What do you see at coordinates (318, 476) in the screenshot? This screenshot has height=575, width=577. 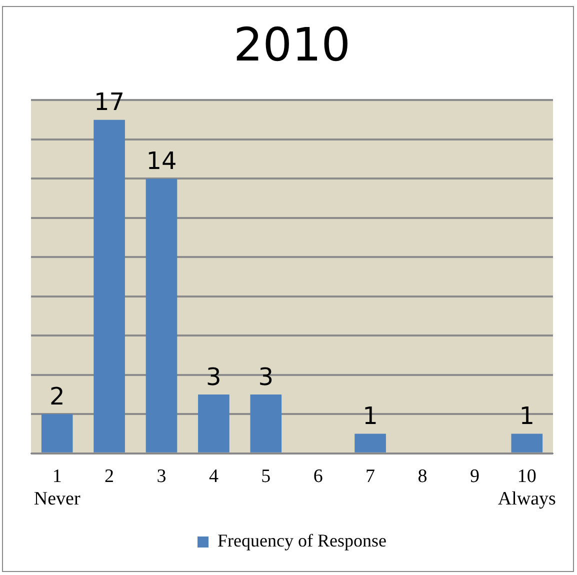 I see `x-tick-label: 6` at bounding box center [318, 476].